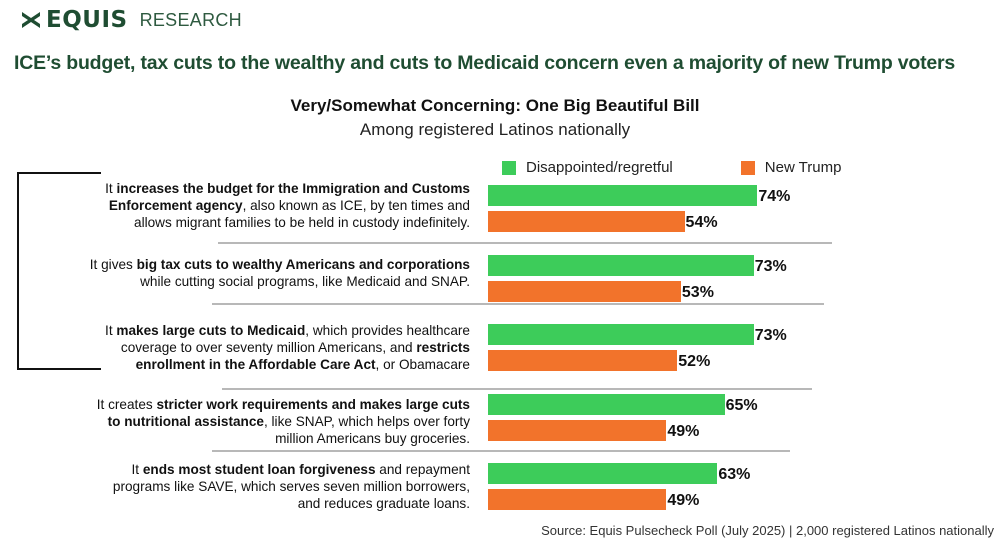  Describe the element at coordinates (255, 364) in the screenshot. I see `emphasis-text: enrollment in the Affordable Care Act` at that location.